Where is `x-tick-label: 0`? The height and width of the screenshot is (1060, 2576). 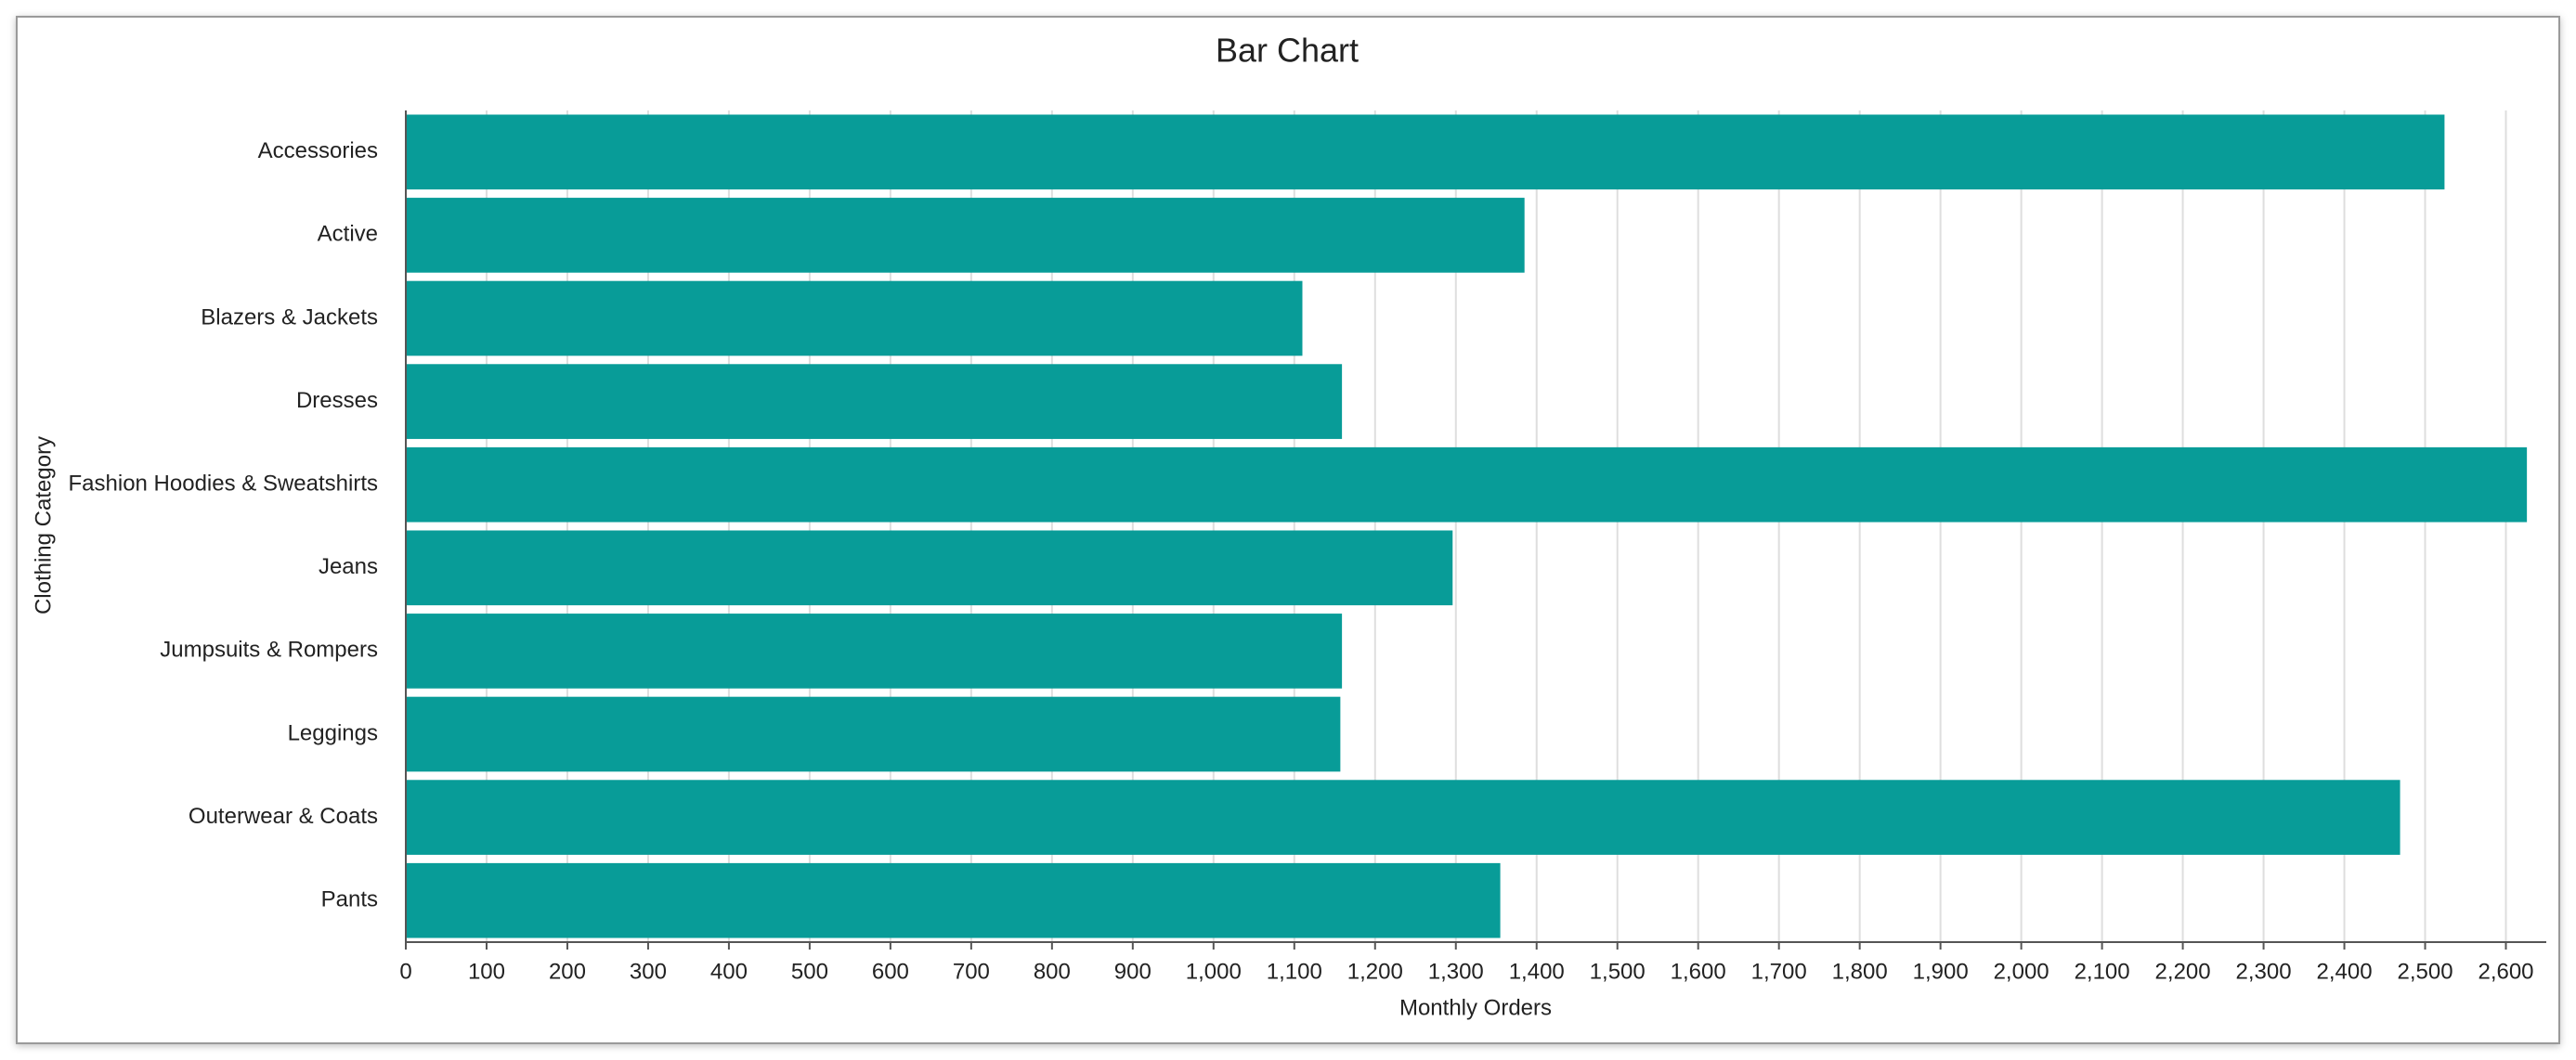 x-tick-label: 0 is located at coordinates (405, 972).